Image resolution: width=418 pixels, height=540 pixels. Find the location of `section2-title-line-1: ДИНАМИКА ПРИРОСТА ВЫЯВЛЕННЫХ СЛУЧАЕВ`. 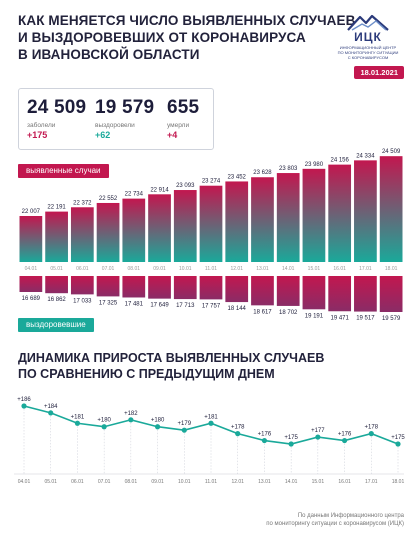

section2-title-line-1: ДИНАМИКА ПРИРОСТА ВЫЯВЛЕННЫХ СЛУЧАЕВ is located at coordinates (171, 358).